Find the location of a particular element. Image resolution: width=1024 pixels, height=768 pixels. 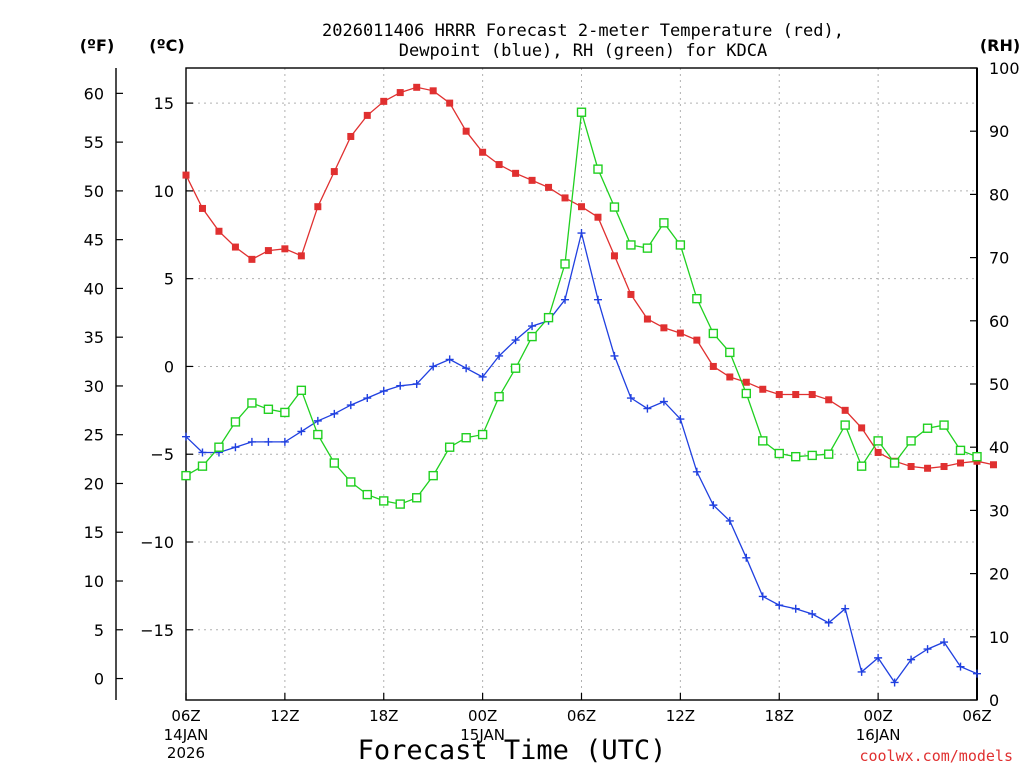

fahrenheit-tick-label: 60 is located at coordinates (94, 93).